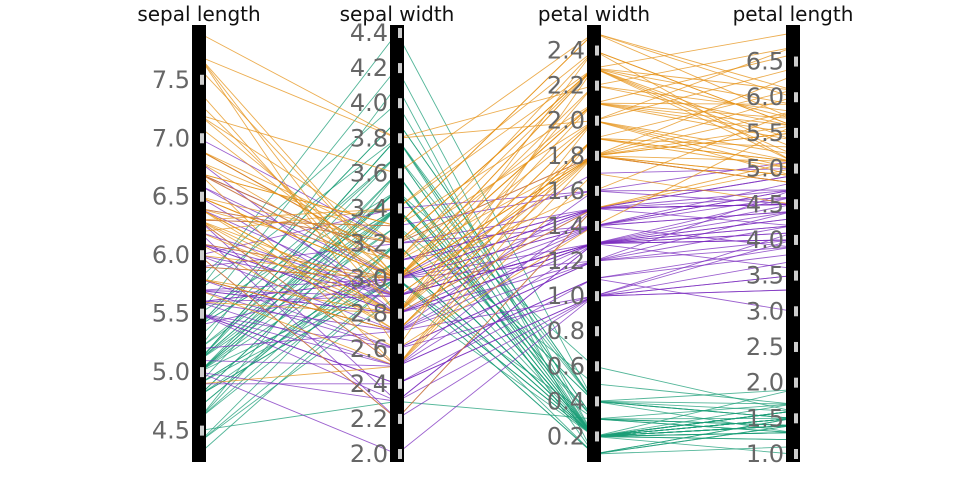 This screenshot has width=960, height=500. I want to click on tick-label-petal_length-1: 1.5, so click(765, 418).